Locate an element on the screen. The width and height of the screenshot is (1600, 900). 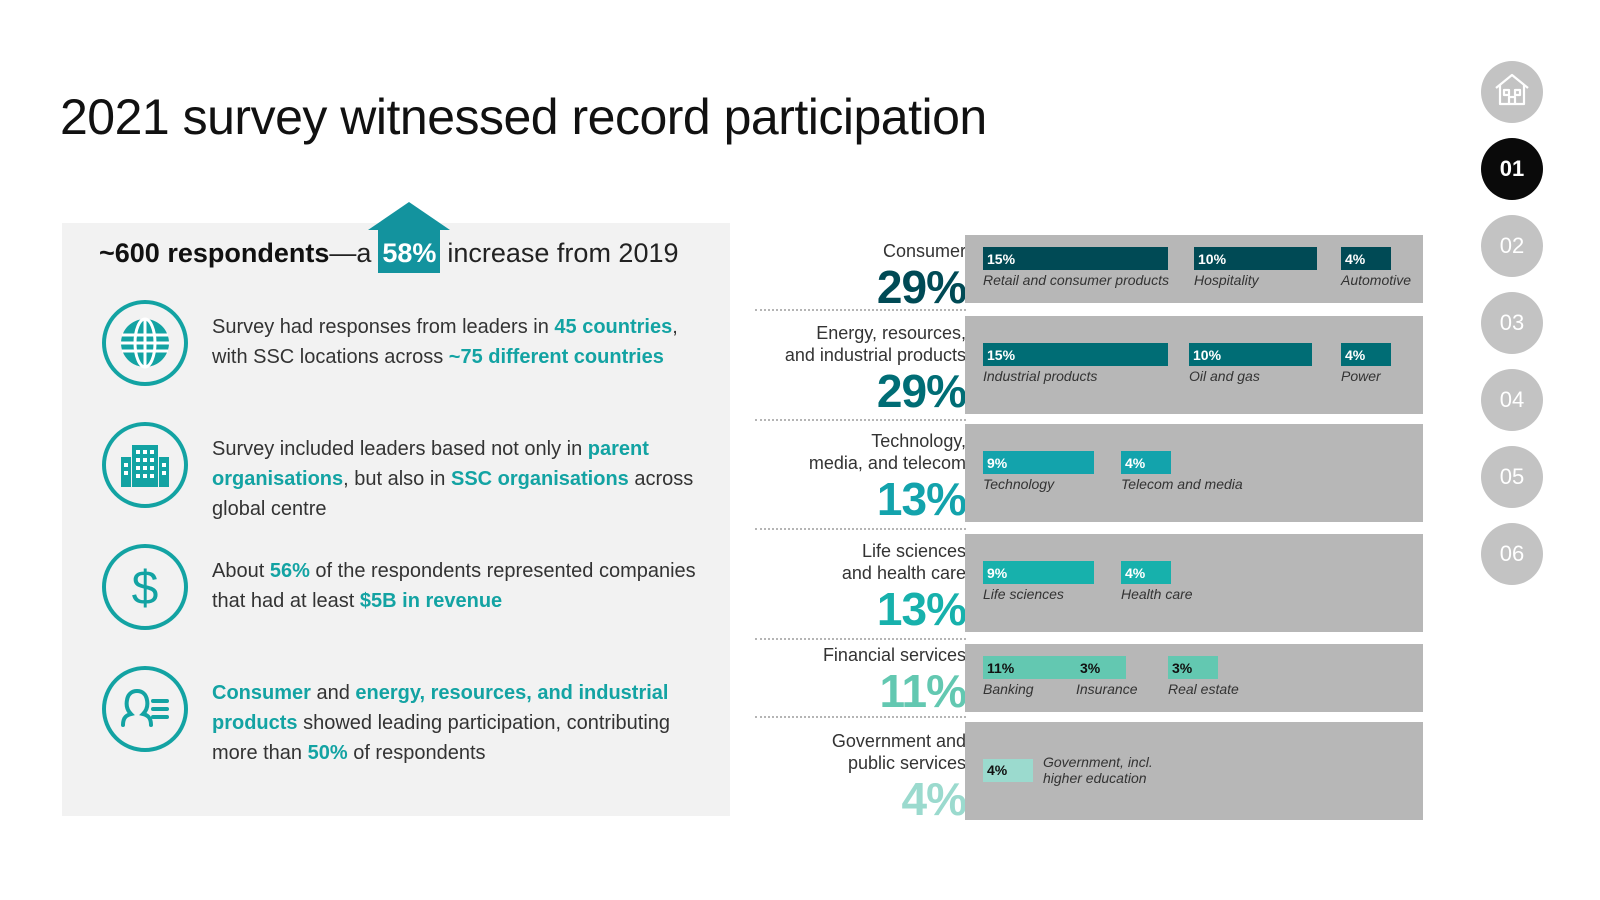
dollar-icon: $ is located at coordinates (145, 587).